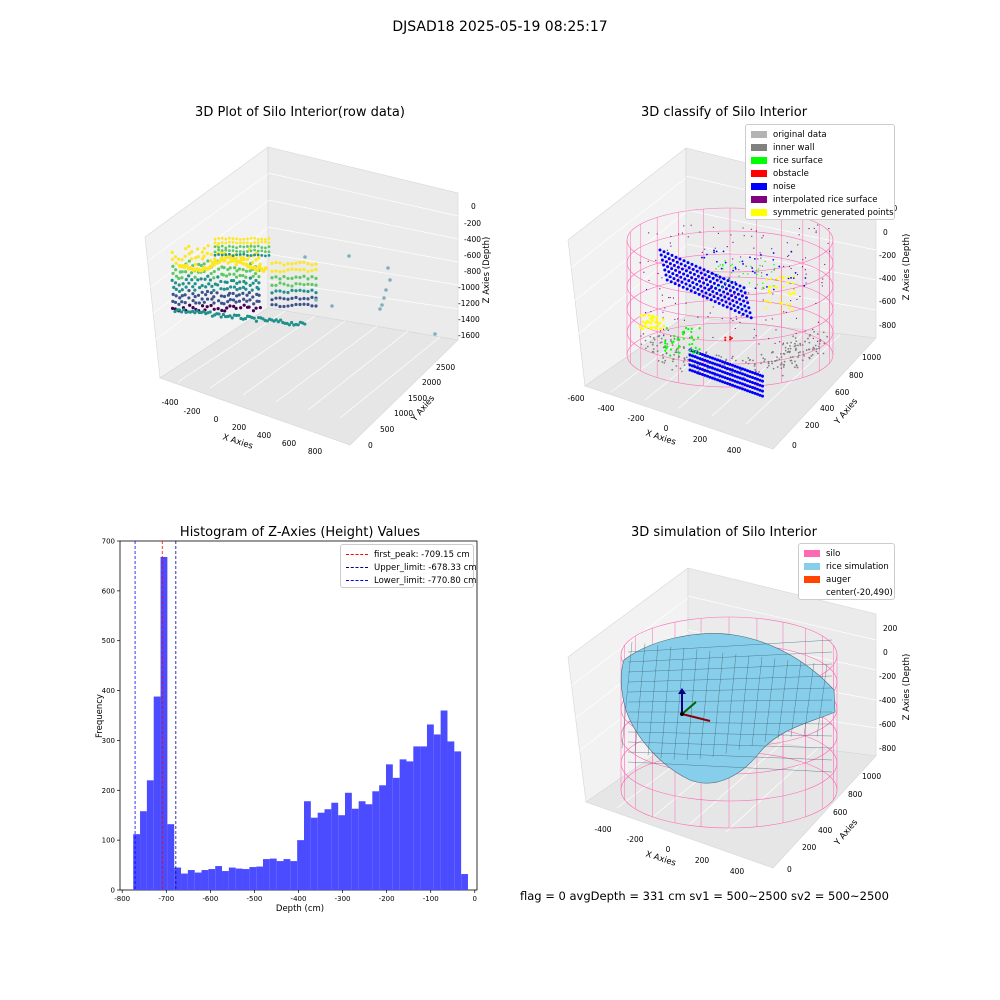 This screenshot has width=1000, height=1000. Describe the element at coordinates (734, 311) in the screenshot. I see `p2-classified-points` at that location.